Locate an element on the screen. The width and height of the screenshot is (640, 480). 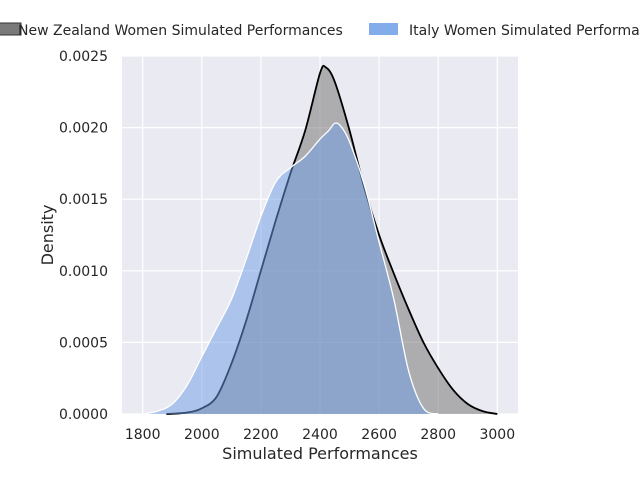
y-tick-label: 0.0020 is located at coordinates (83, 129).